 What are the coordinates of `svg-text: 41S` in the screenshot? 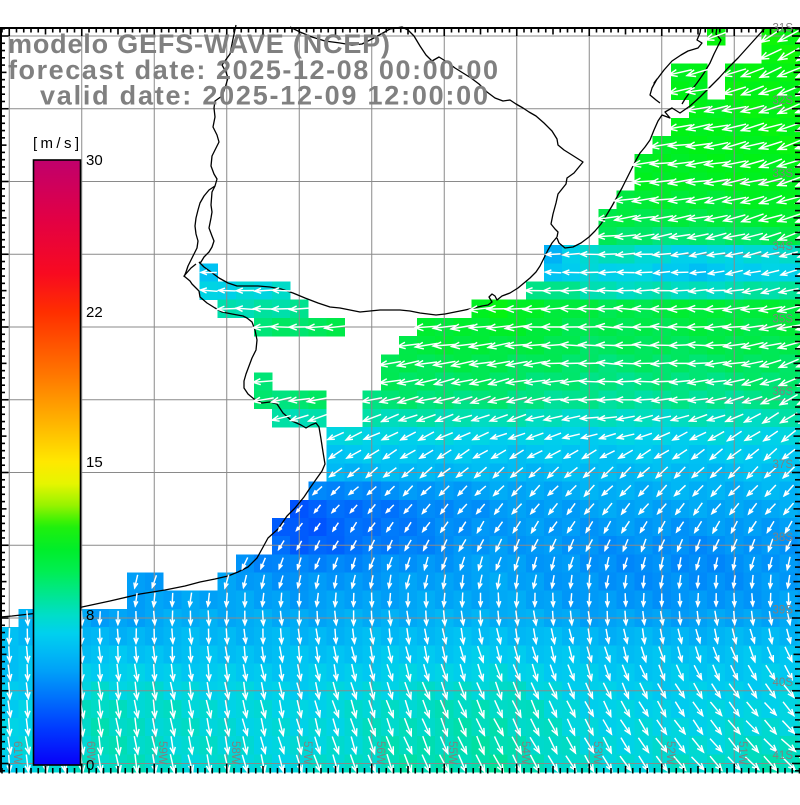 It's located at (783, 756).